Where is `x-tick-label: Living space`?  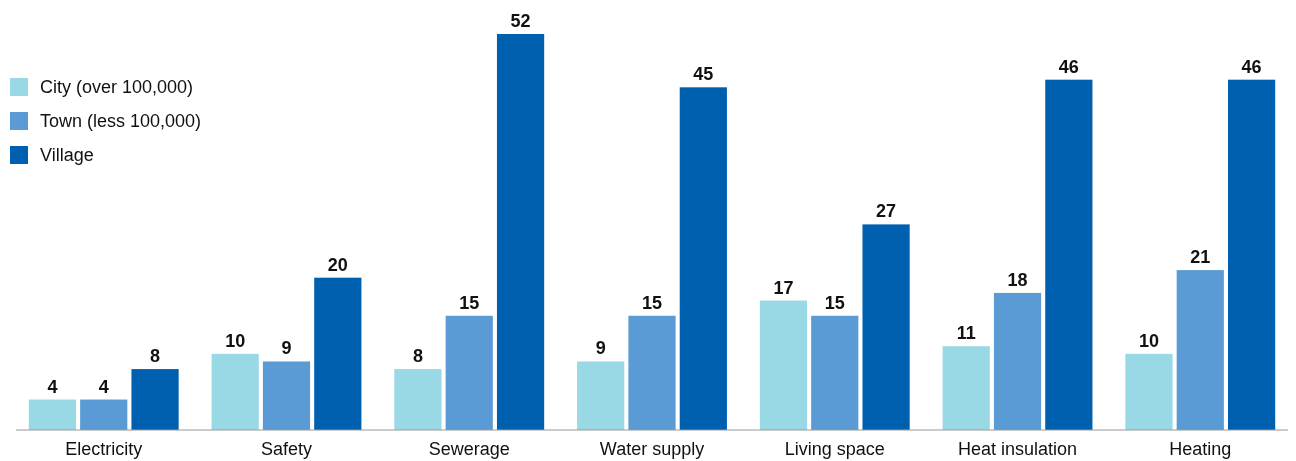
x-tick-label: Living space is located at coordinates (834, 449).